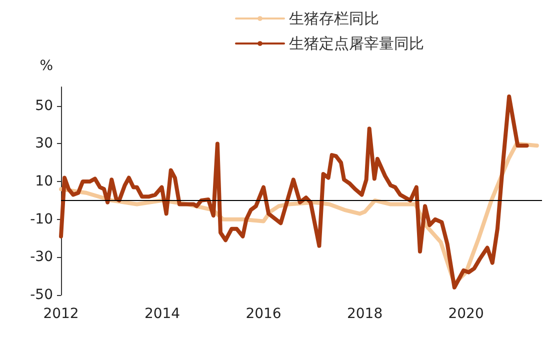 The height and width of the screenshot is (341, 550). Describe the element at coordinates (466, 314) in the screenshot. I see `x-tick-label: 2020` at that location.